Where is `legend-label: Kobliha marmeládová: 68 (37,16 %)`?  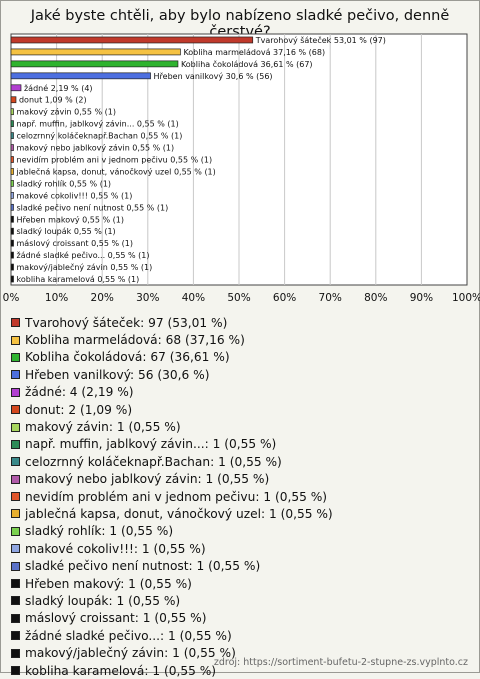
legend-label: Kobliha marmeládová: 68 (37,16 %) is located at coordinates (135, 340).